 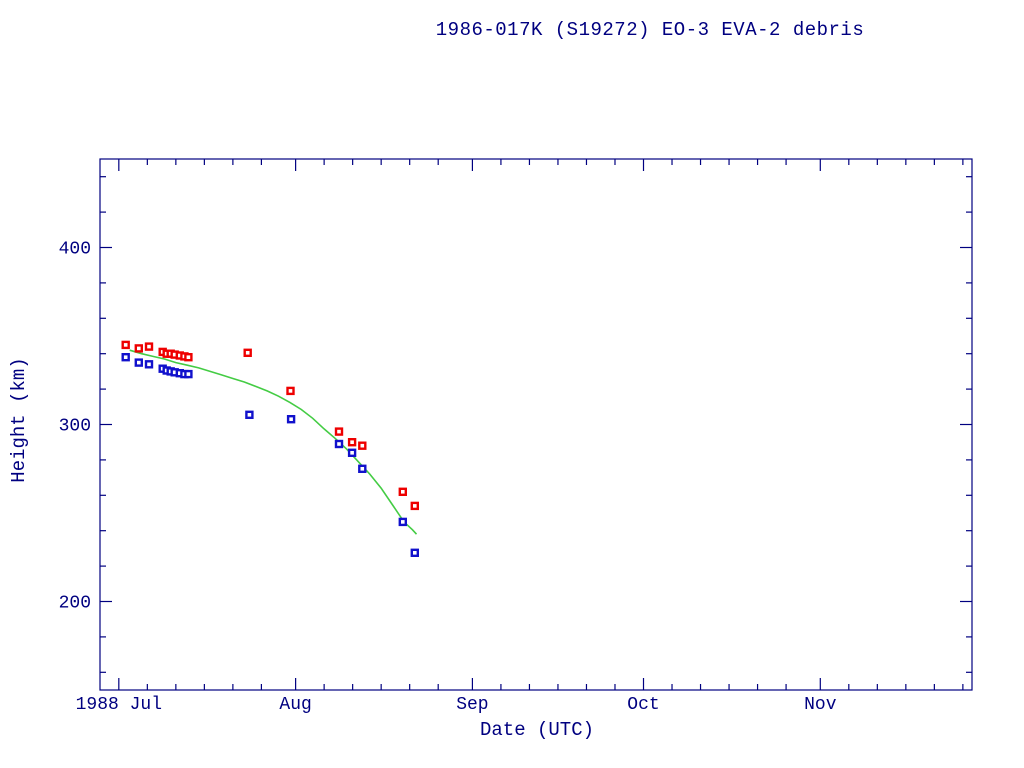 I want to click on x-tick-label: Nov, so click(x=820, y=705).